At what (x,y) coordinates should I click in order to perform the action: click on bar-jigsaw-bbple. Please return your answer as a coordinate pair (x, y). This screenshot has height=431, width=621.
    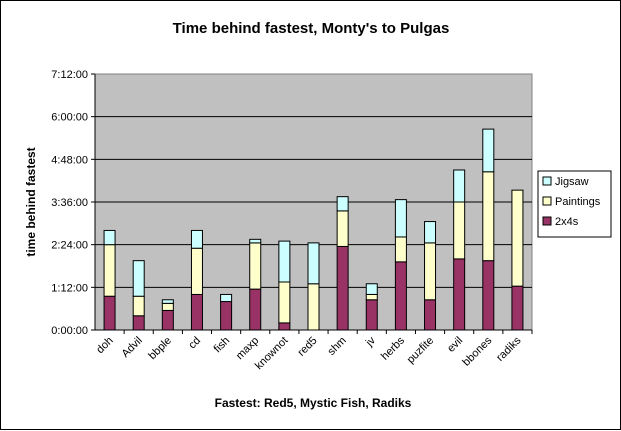
    Looking at the image, I should click on (167, 301).